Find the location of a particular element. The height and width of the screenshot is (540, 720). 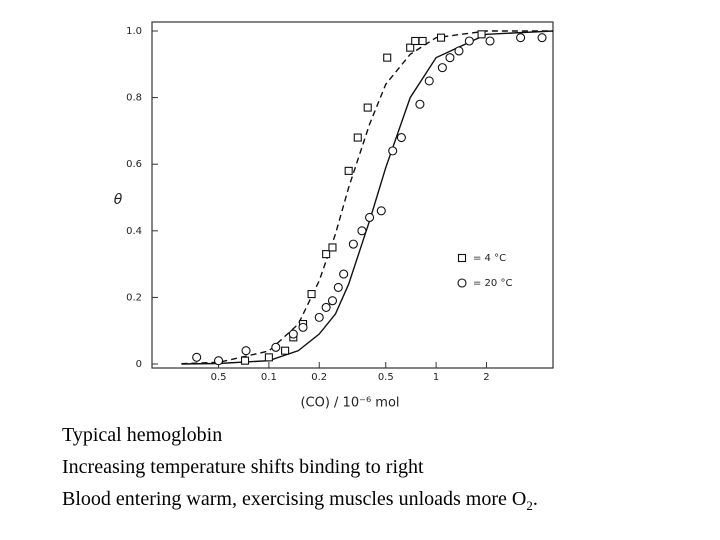

x-tick-label: 0.2 is located at coordinates (319, 377).